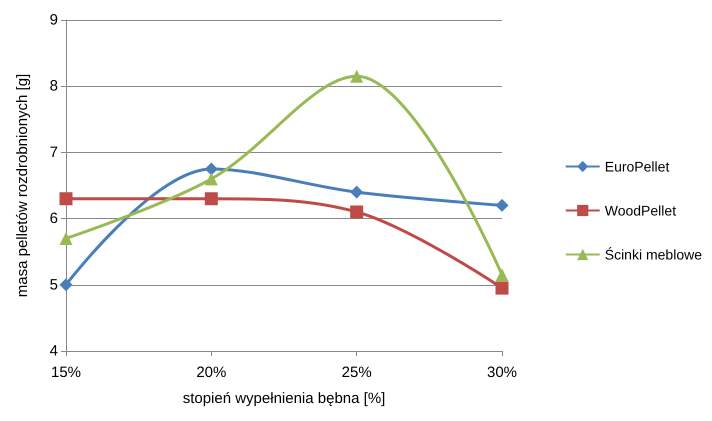 This screenshot has width=712, height=421. Describe the element at coordinates (211, 372) in the screenshot. I see `x-tick-label: 20%` at that location.